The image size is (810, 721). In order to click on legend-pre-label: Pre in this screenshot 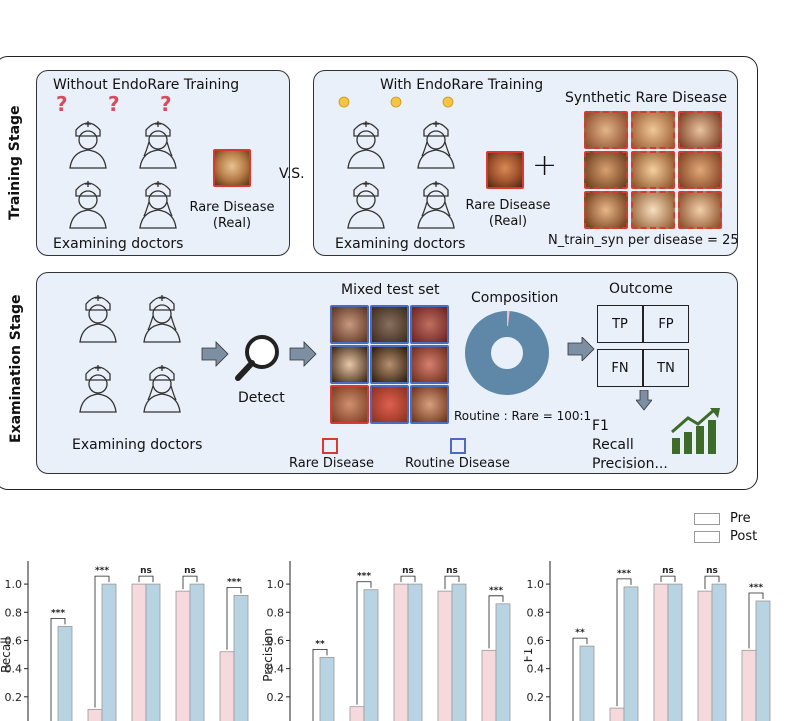, I will do `click(740, 518)`.